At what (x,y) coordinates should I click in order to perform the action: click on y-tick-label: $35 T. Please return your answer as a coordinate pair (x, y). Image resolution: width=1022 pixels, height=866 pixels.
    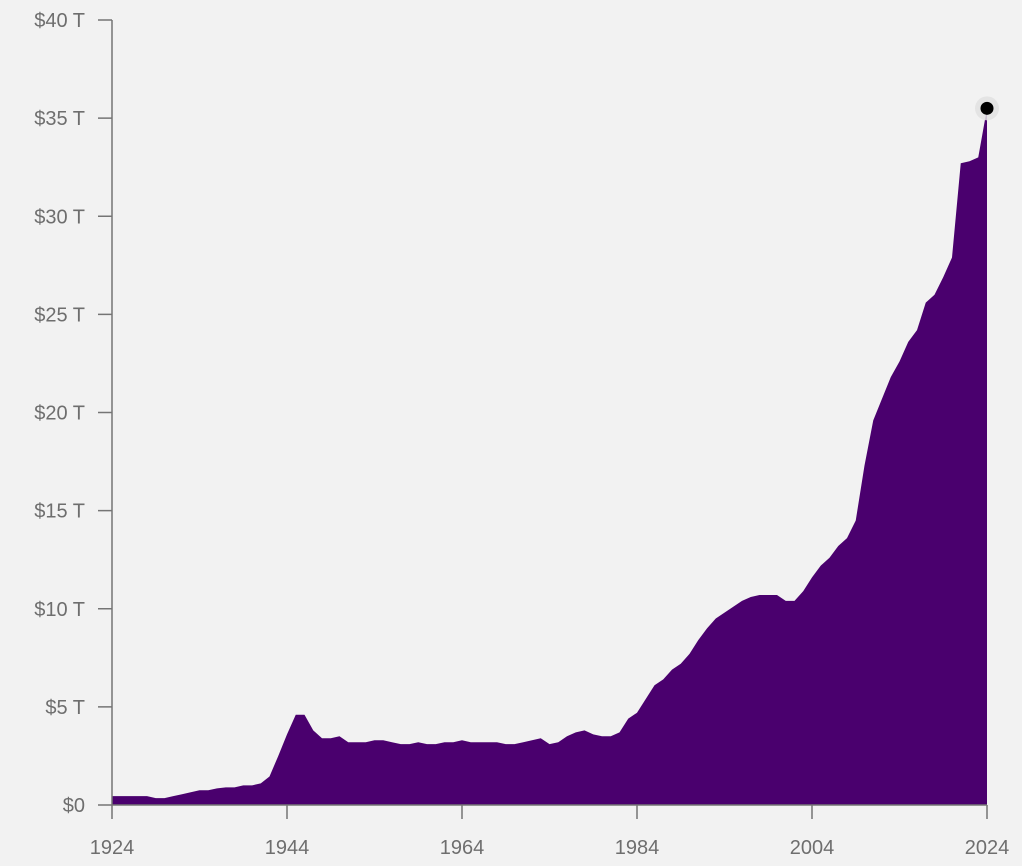
    Looking at the image, I should click on (59, 119).